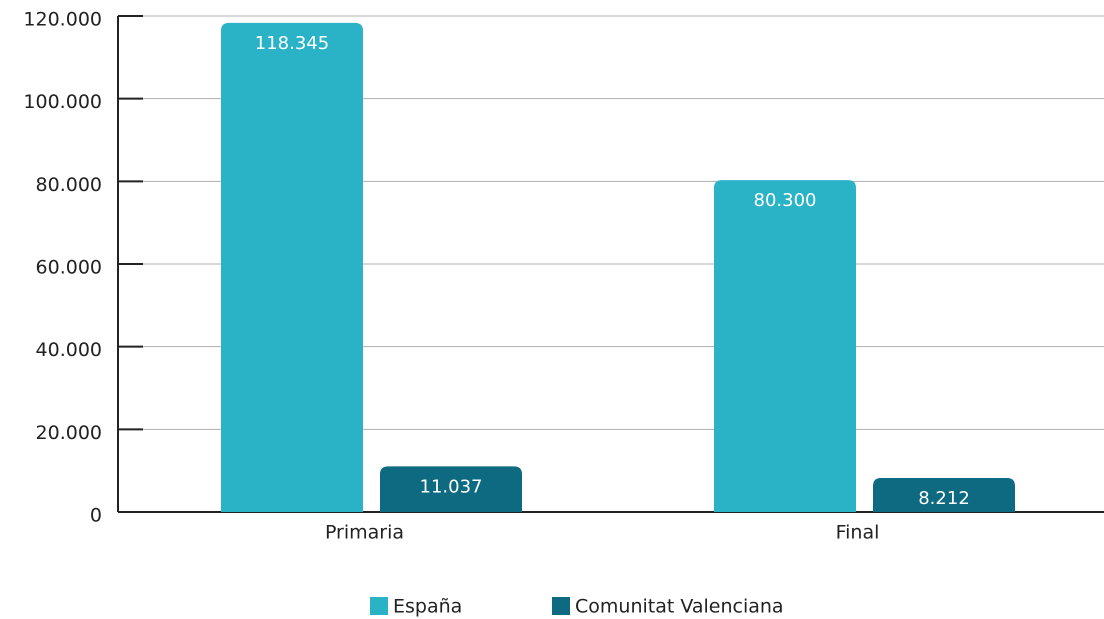 This screenshot has width=1104, height=619. I want to click on legend-label: España, so click(427, 607).